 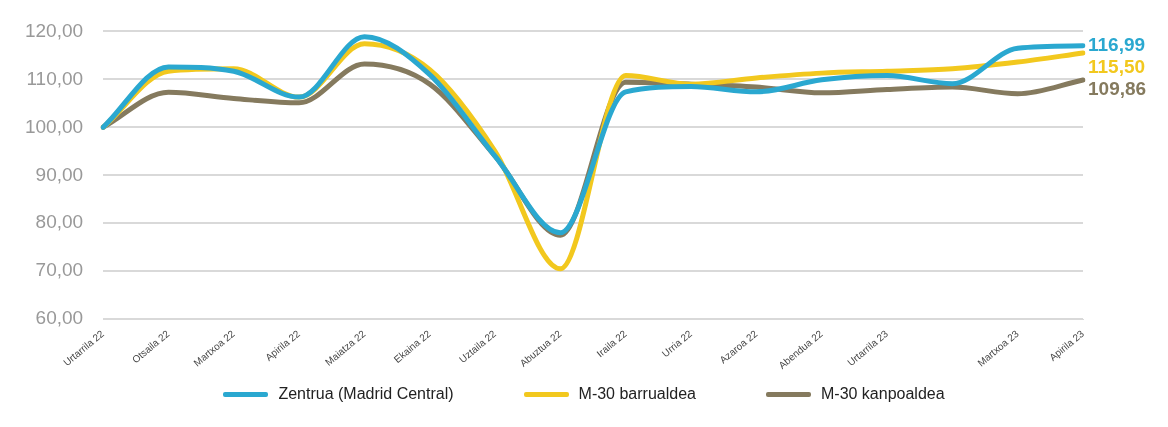 I want to click on y-tick-label: 100,00, so click(x=54, y=126).